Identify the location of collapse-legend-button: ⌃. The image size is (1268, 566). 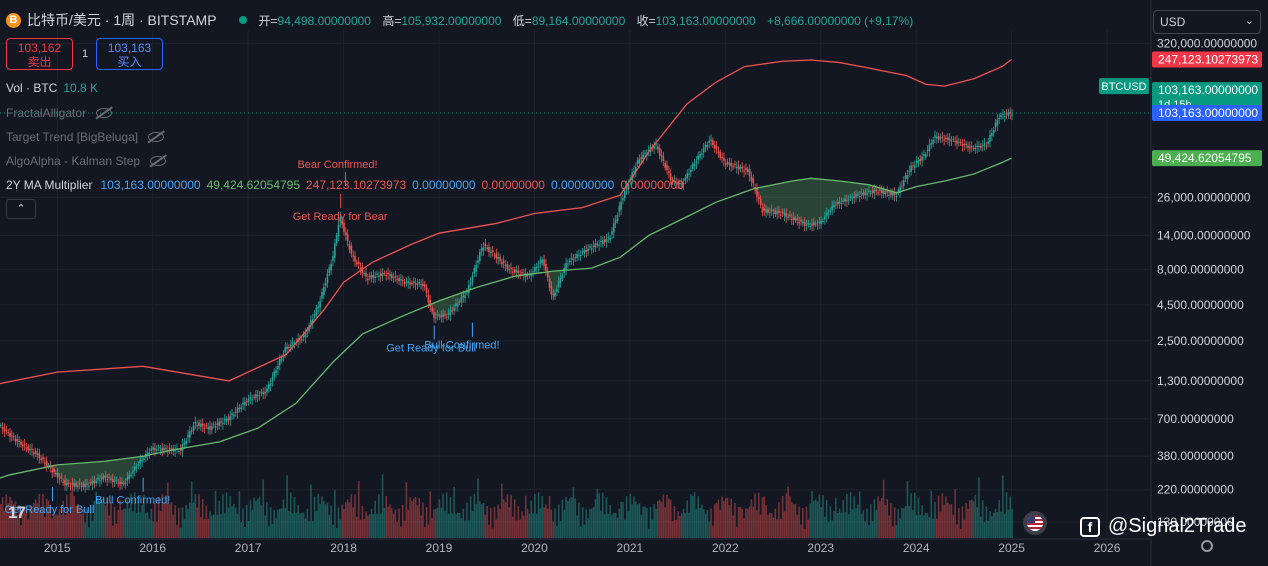
(21, 209).